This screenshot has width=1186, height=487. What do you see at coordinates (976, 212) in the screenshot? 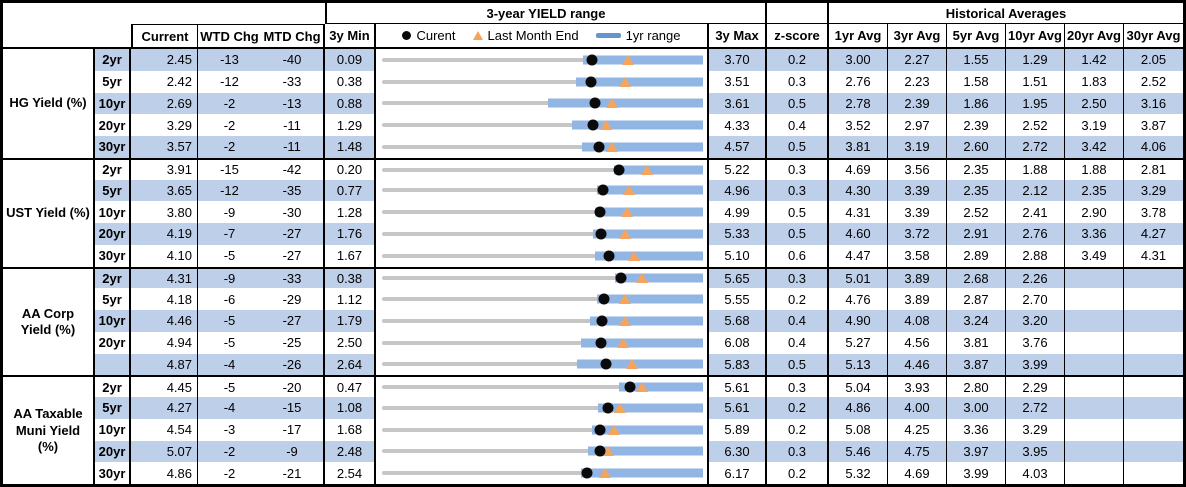
I see `cell-5yr-avg: 2.52` at bounding box center [976, 212].